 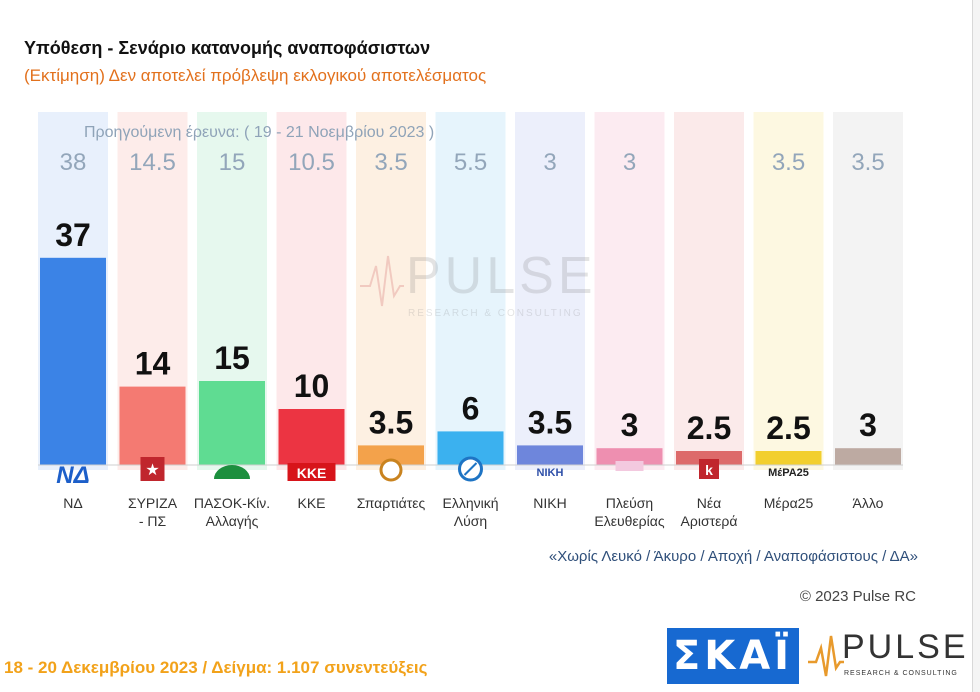 What do you see at coordinates (153, 364) in the screenshot?
I see `value-label: 14` at bounding box center [153, 364].